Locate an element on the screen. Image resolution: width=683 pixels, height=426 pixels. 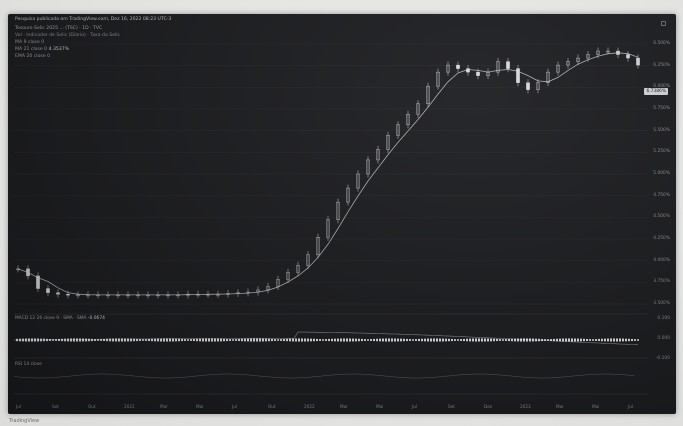
ma9-legend: MA 9 close 0 is located at coordinates (29, 42).